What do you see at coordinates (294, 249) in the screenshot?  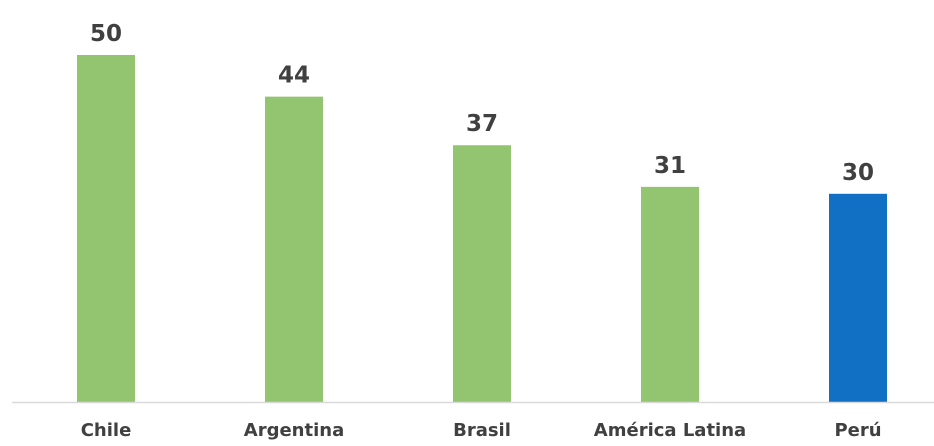 I see `bar-argentina` at bounding box center [294, 249].